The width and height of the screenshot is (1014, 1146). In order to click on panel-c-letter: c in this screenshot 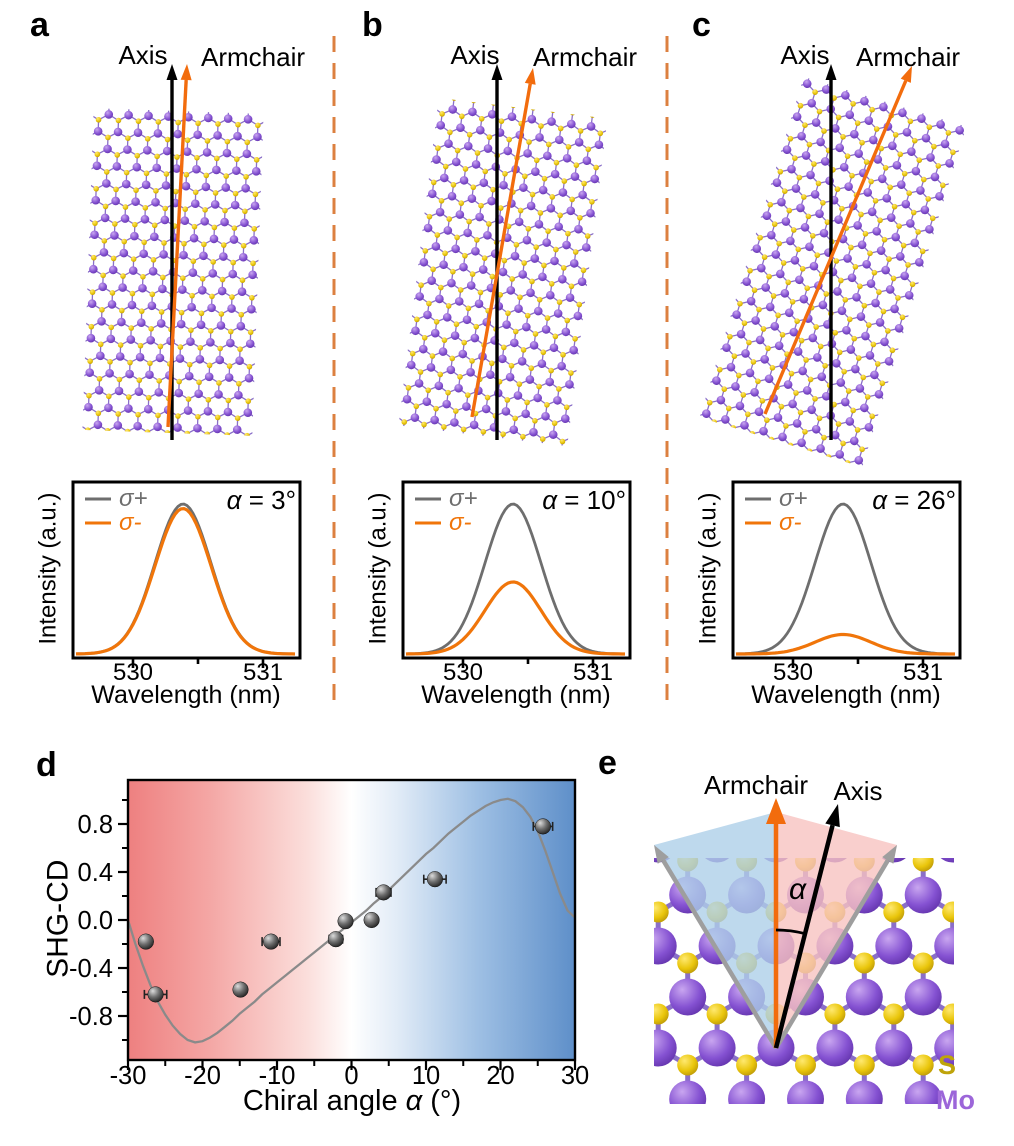, I will do `click(701, 25)`.